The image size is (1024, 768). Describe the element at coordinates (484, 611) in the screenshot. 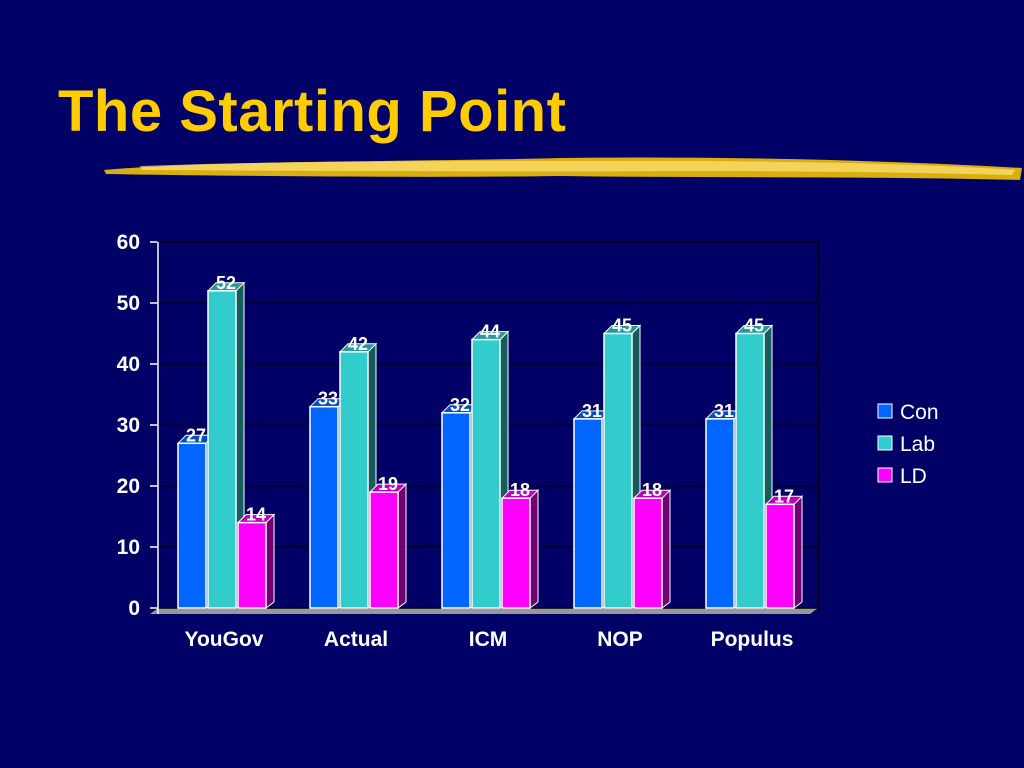

I see `chart-floor` at that location.